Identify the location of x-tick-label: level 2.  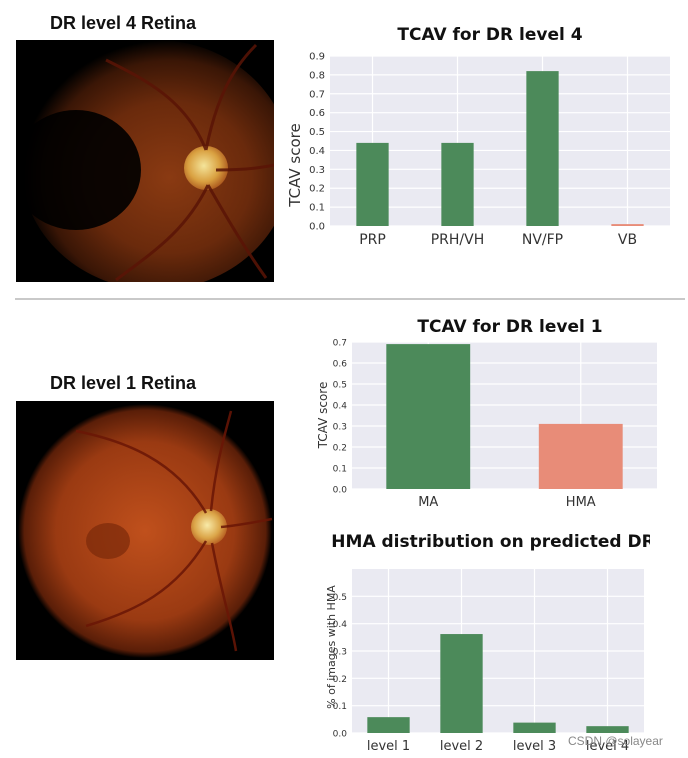
(461, 746).